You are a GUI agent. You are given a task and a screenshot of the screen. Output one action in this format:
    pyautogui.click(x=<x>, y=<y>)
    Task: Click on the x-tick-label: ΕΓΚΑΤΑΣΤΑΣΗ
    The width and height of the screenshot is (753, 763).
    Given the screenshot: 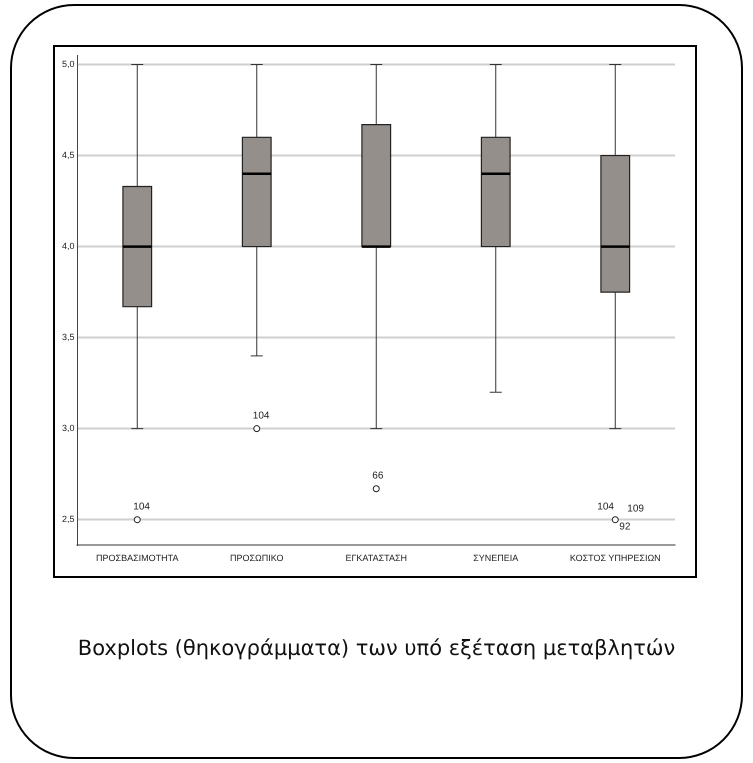 What is the action you would take?
    pyautogui.click(x=376, y=558)
    